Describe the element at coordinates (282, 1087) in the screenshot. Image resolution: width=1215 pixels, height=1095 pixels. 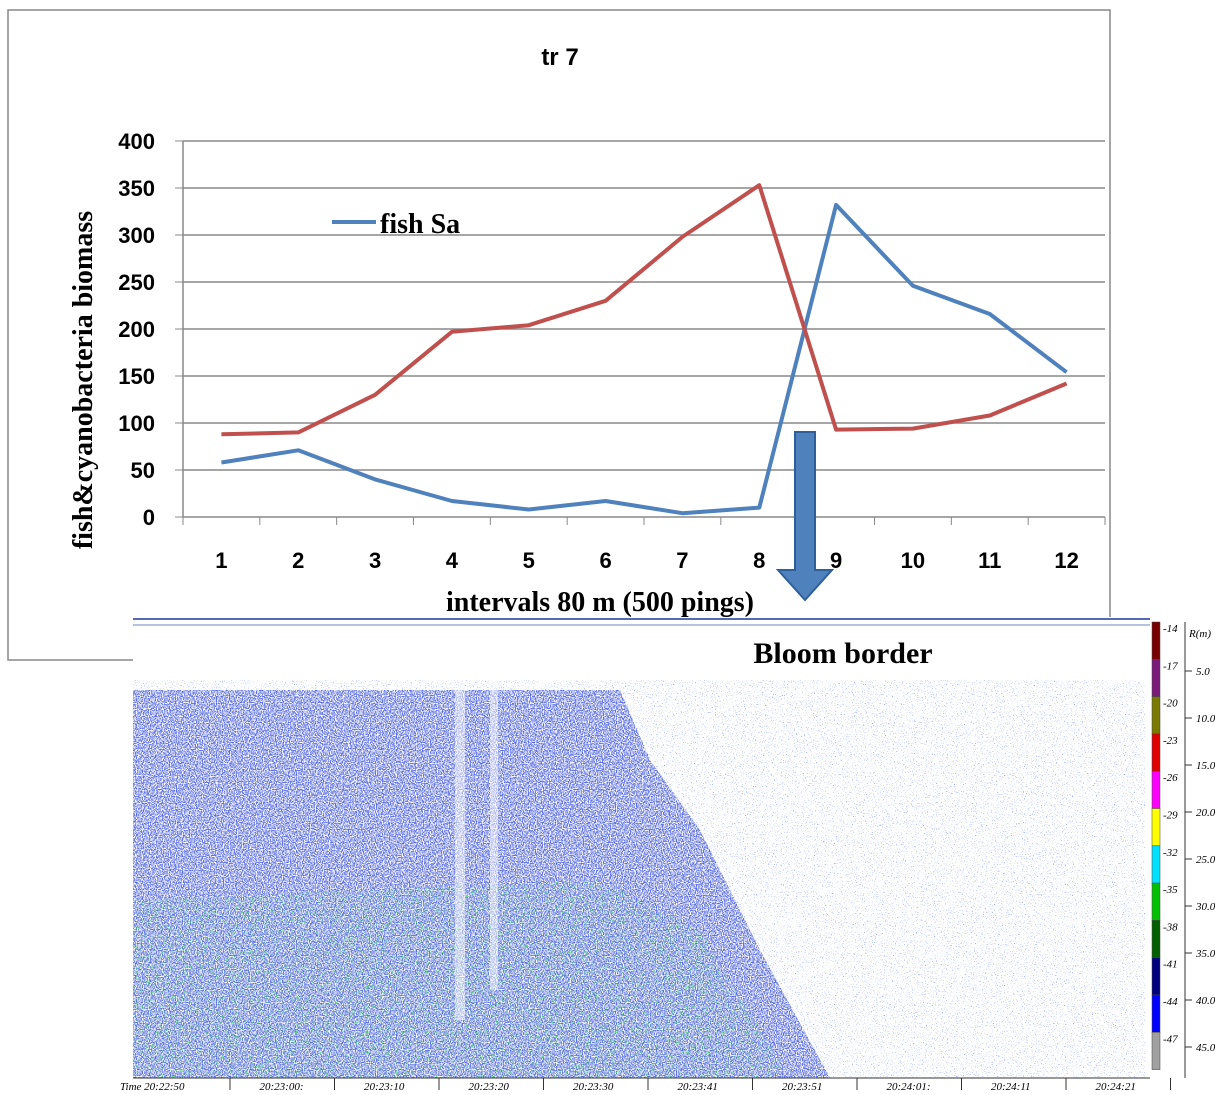
I see `time-label: 20:23:00:` at that location.